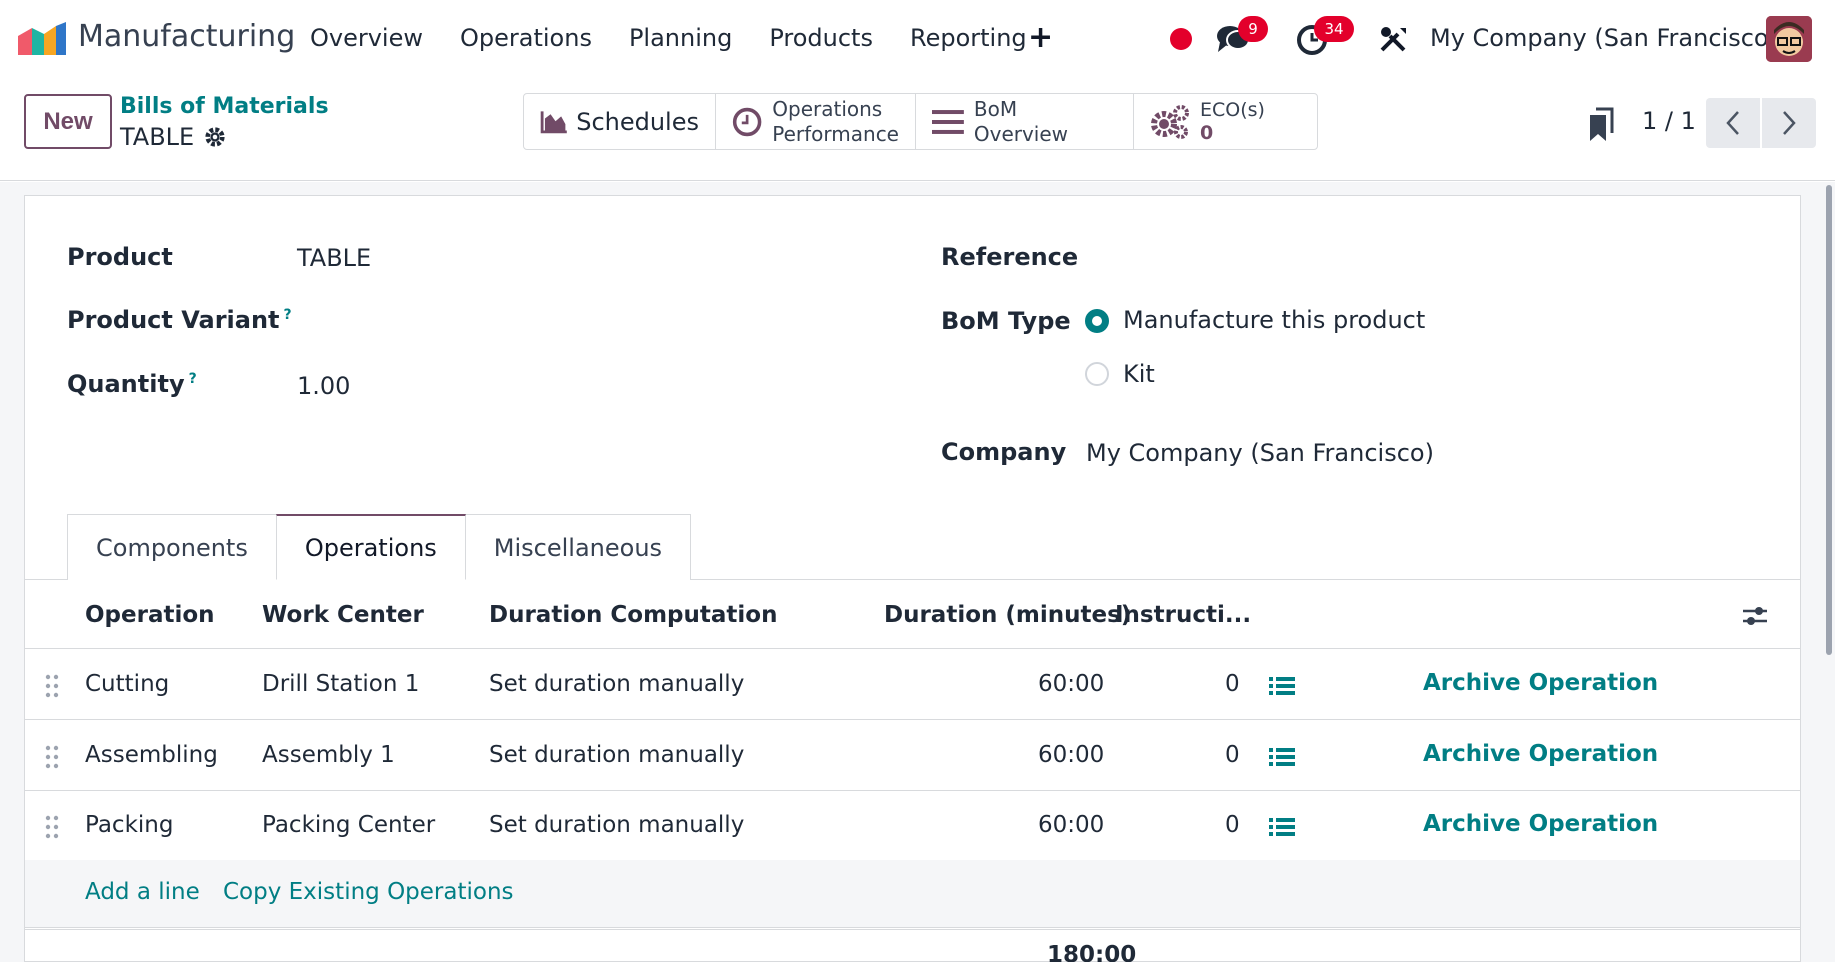 This screenshot has height=962, width=1835. What do you see at coordinates (129, 825) in the screenshot?
I see `operation-name: Packing` at bounding box center [129, 825].